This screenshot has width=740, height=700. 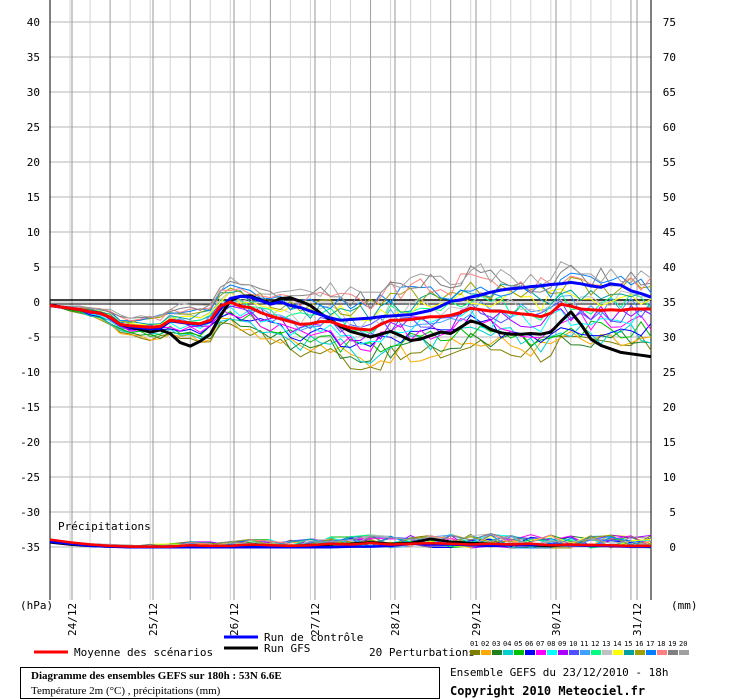 What do you see at coordinates (548, 691) in the screenshot?
I see `copyright: Copyright 2010 Meteociel.fr` at bounding box center [548, 691].